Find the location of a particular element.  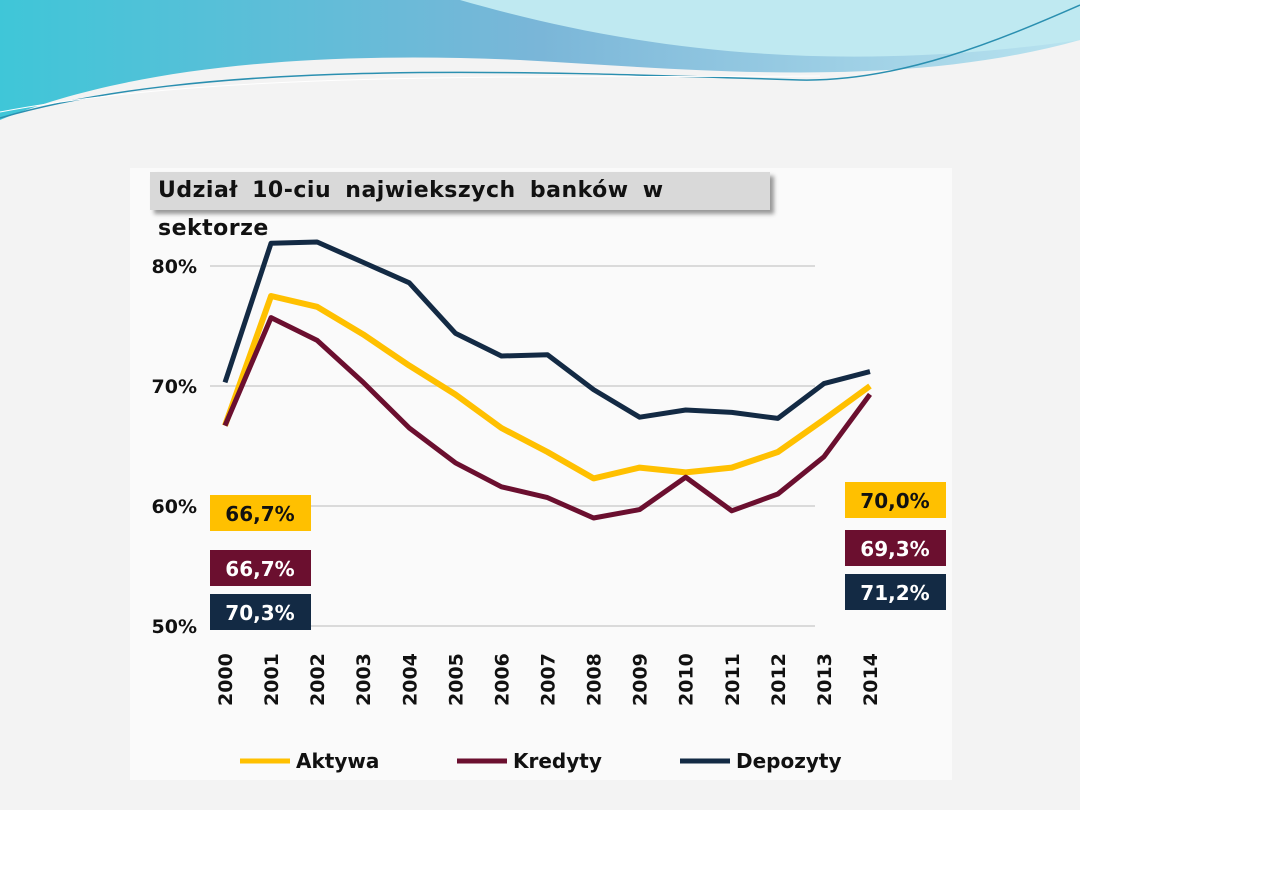

x-tick-label: 2004 is located at coordinates (410, 679).